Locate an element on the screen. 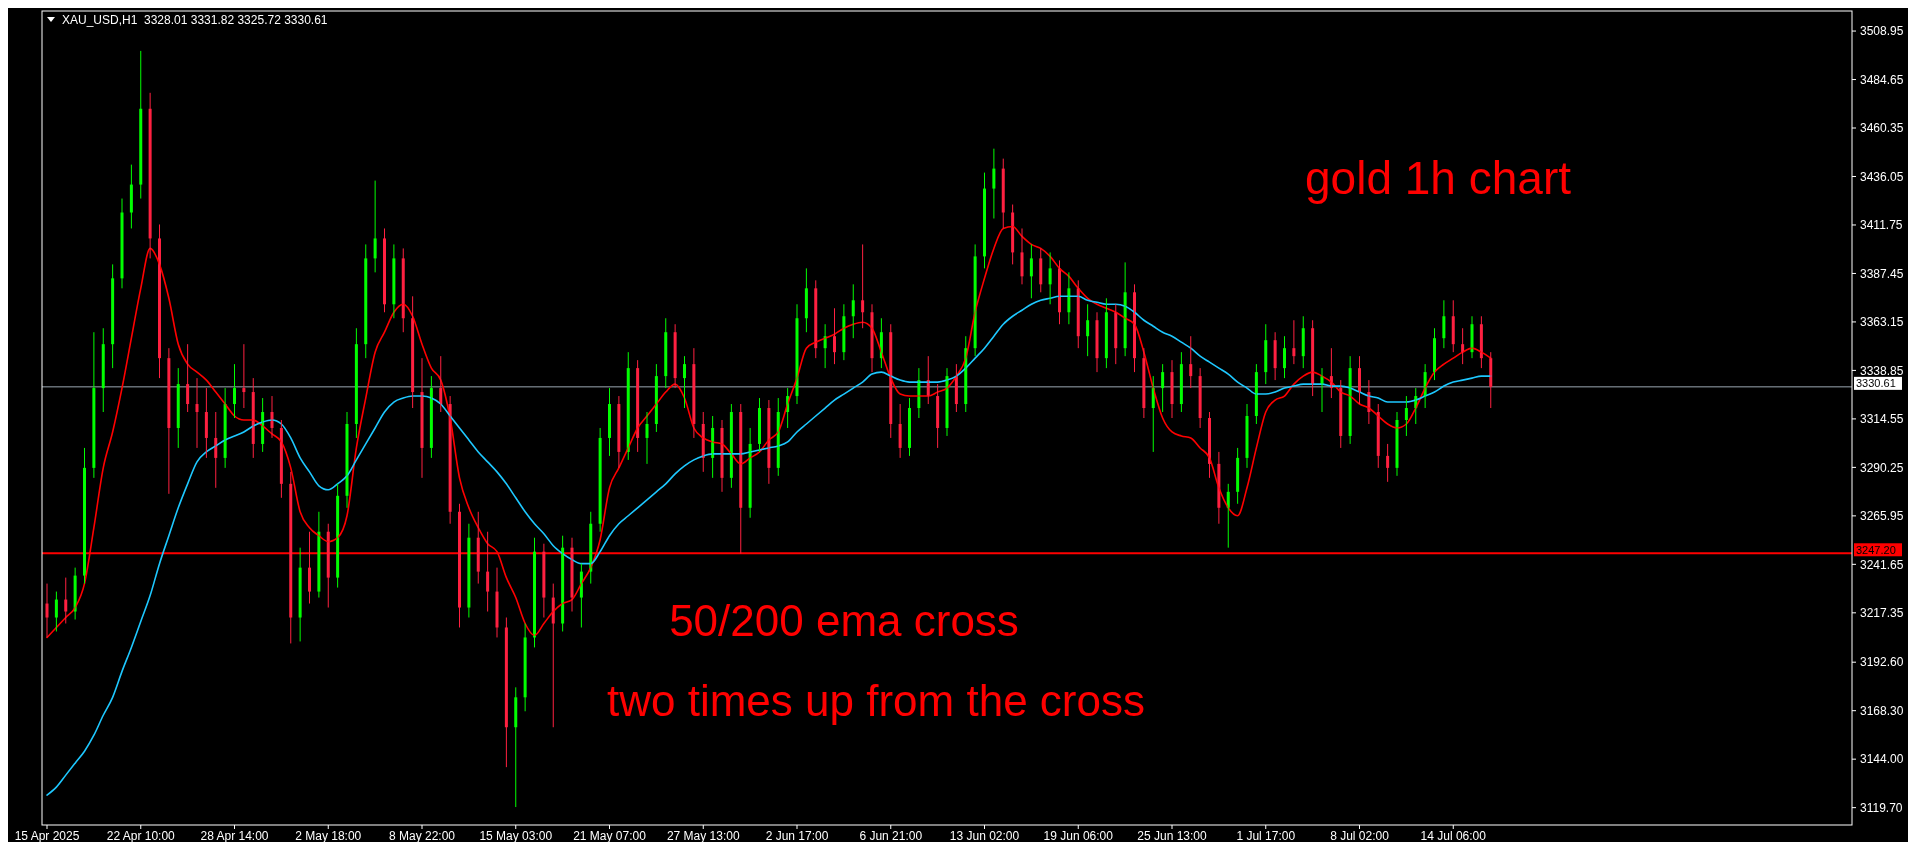 The height and width of the screenshot is (850, 1916). annotation: gold 1h chart is located at coordinates (1438, 178).